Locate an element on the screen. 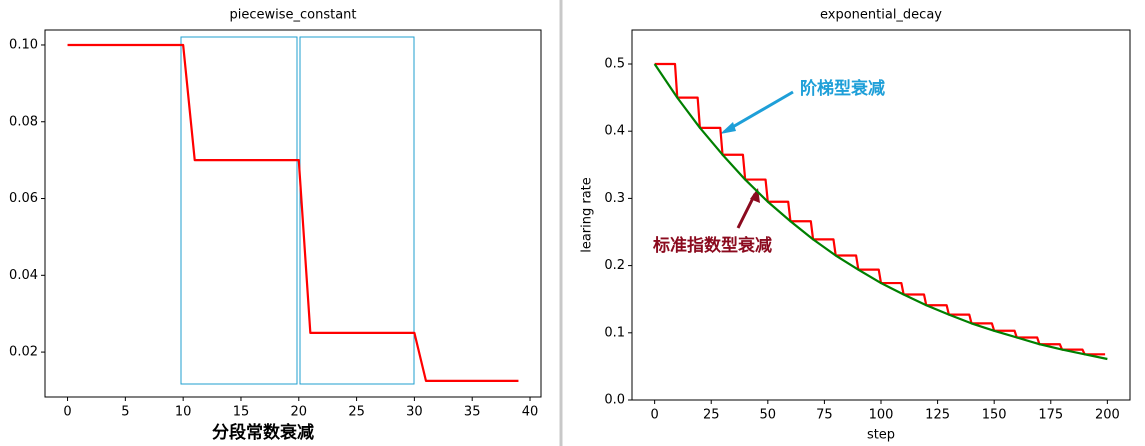 This screenshot has width=1145, height=446. y-tick-label: 0.06 is located at coordinates (23, 198).